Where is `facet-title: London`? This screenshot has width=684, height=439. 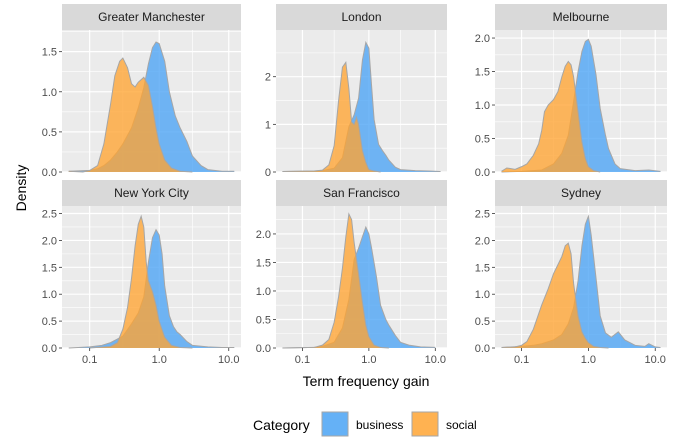 facet-title: London is located at coordinates (361, 17).